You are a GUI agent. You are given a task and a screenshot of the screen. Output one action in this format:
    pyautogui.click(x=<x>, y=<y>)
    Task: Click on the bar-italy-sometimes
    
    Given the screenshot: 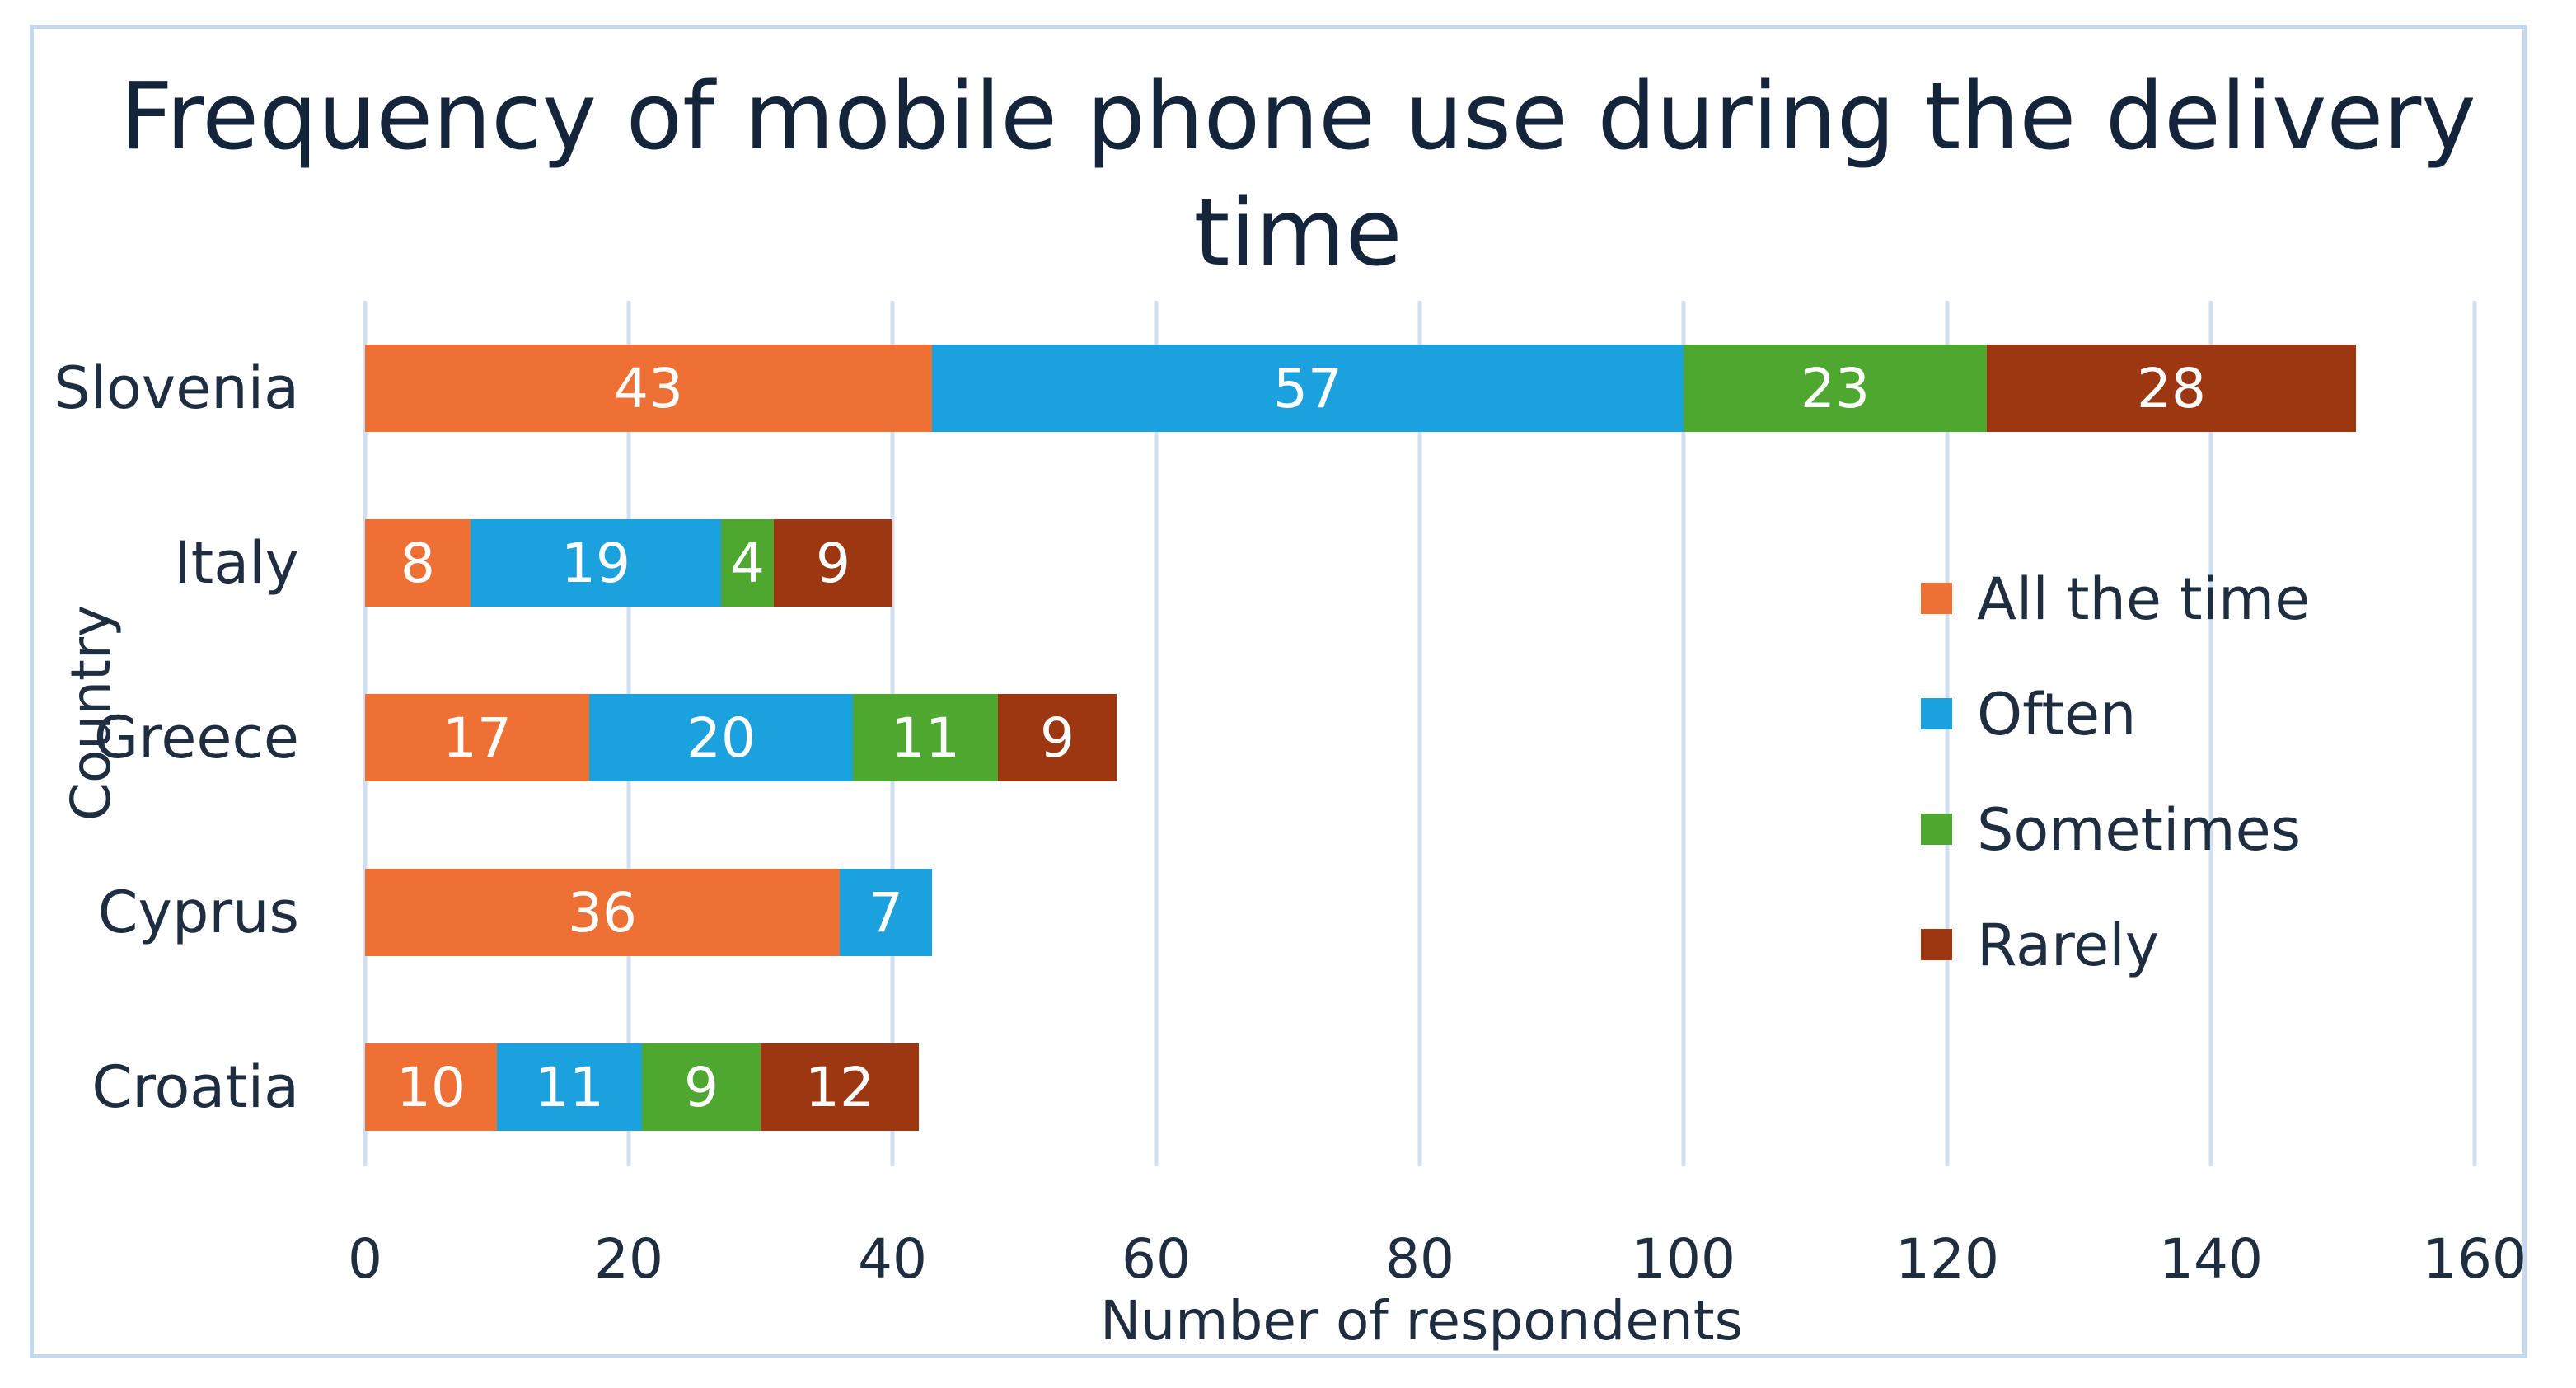 What is the action you would take?
    pyautogui.click(x=747, y=563)
    